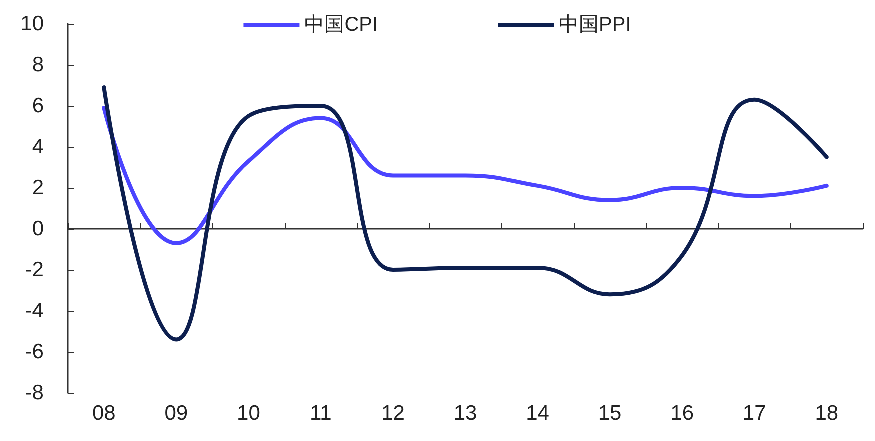 This screenshot has height=441, width=875. Describe the element at coordinates (34, 311) in the screenshot. I see `y-tick-label: -4` at that location.